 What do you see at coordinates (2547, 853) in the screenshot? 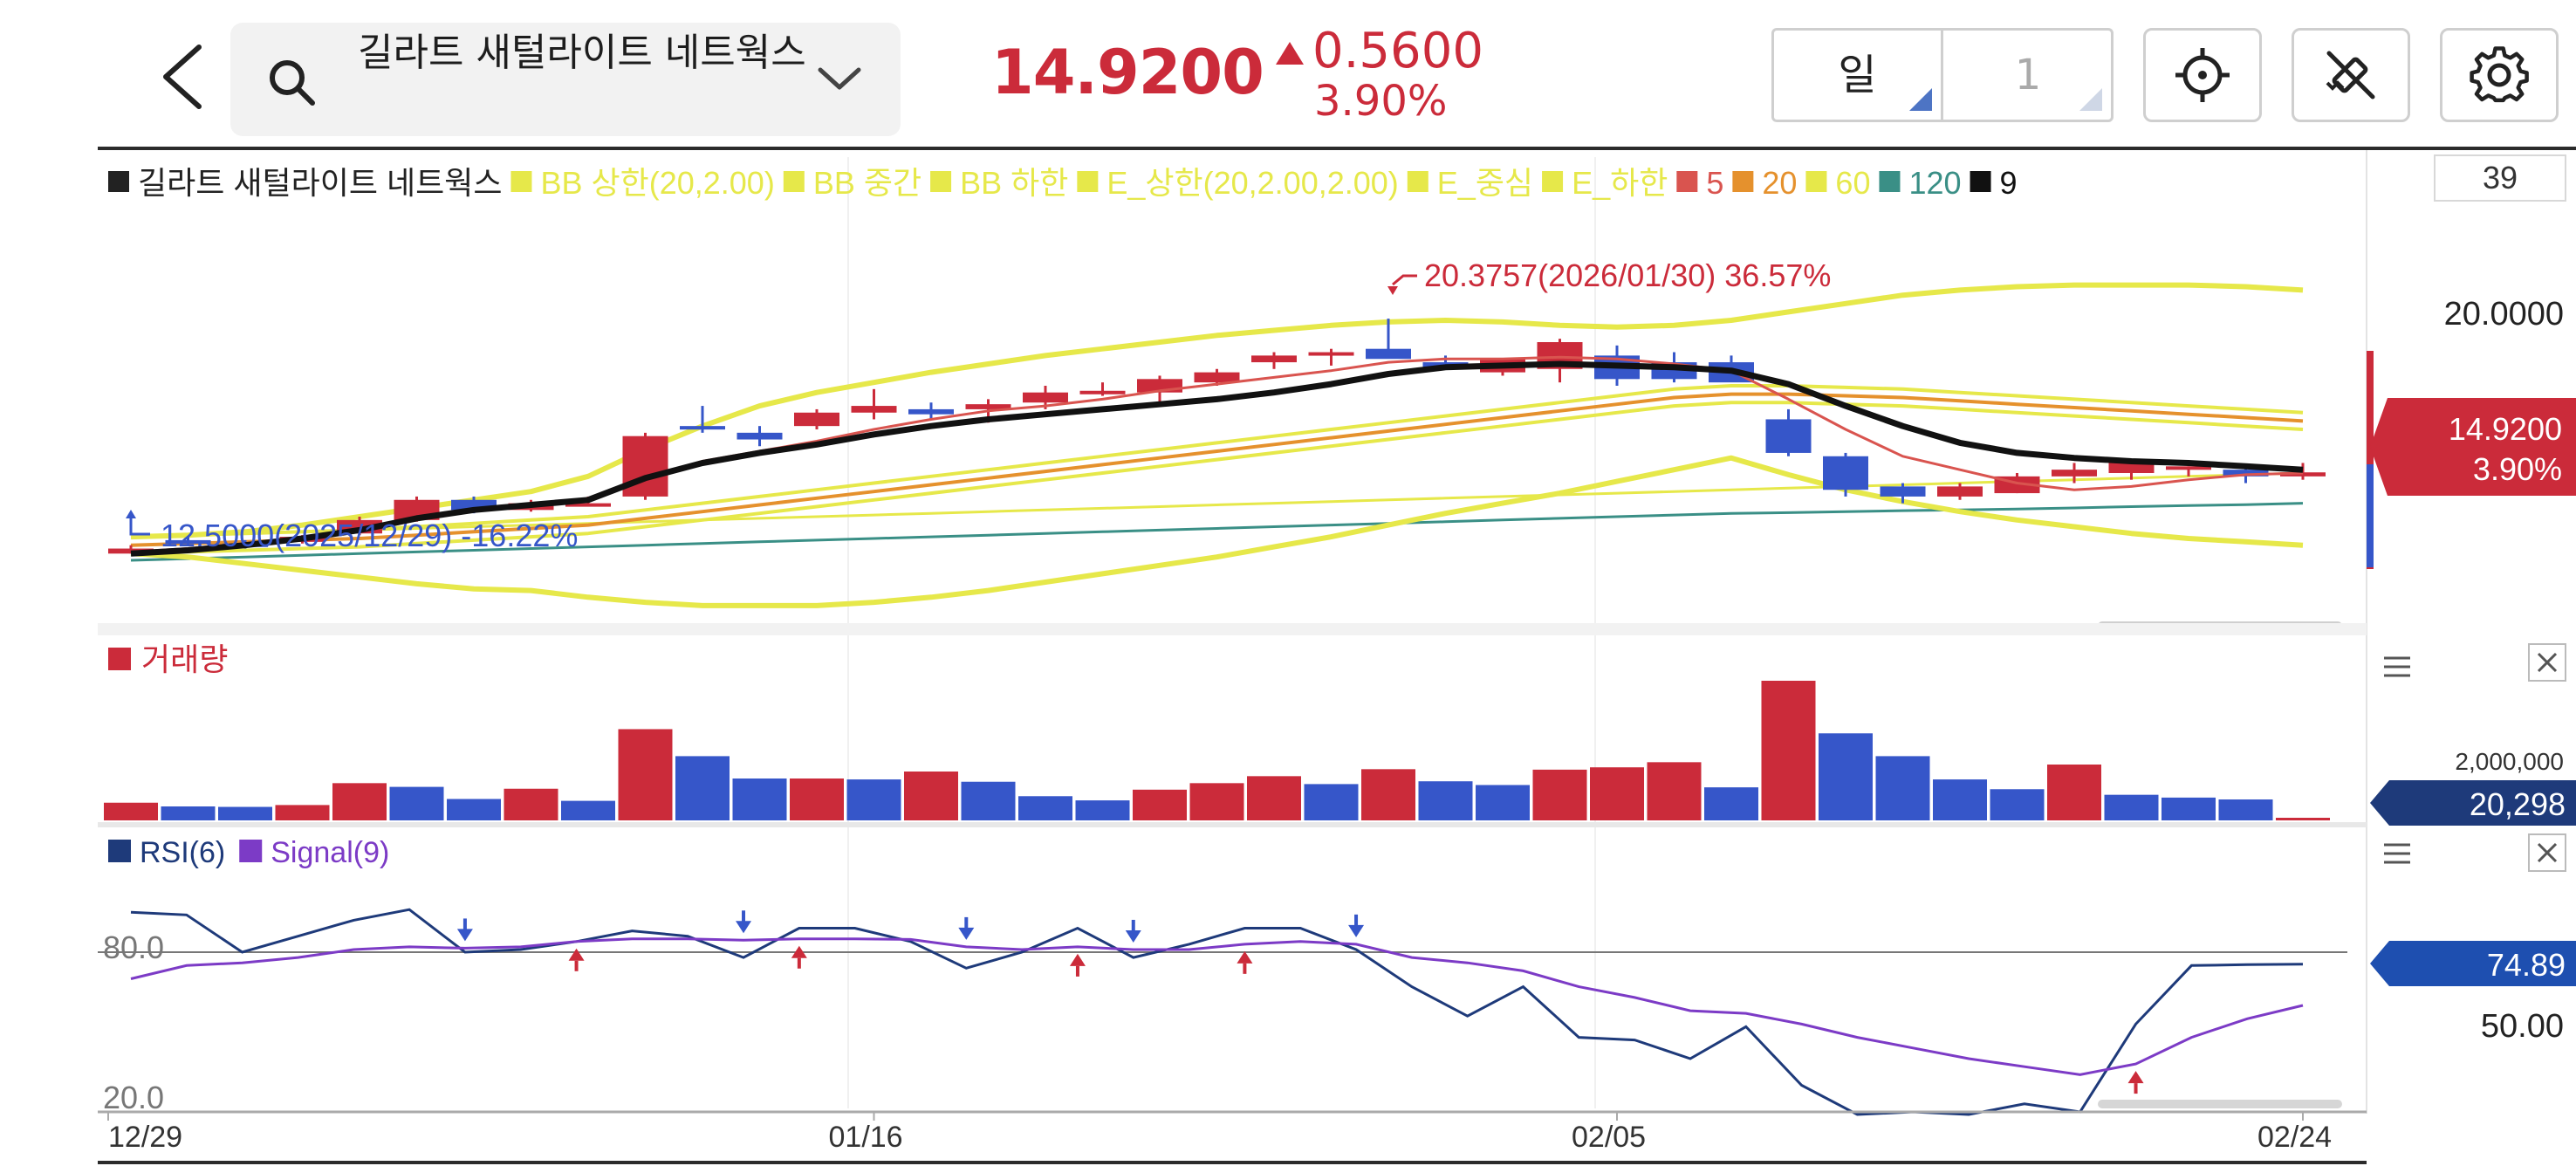
I see `rsi-close-icon` at bounding box center [2547, 853].